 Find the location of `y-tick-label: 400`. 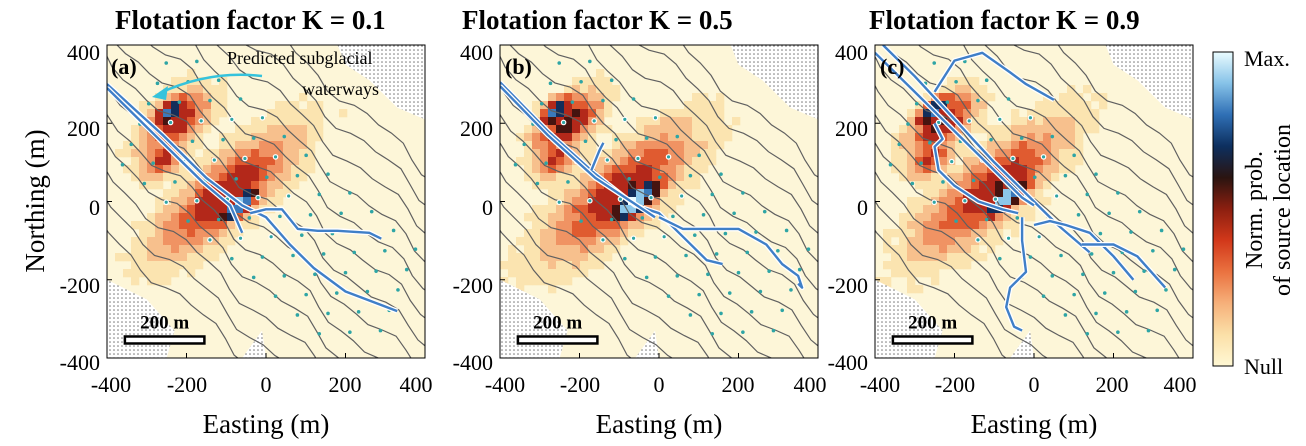

y-tick-label: 400 is located at coordinates (851, 52).